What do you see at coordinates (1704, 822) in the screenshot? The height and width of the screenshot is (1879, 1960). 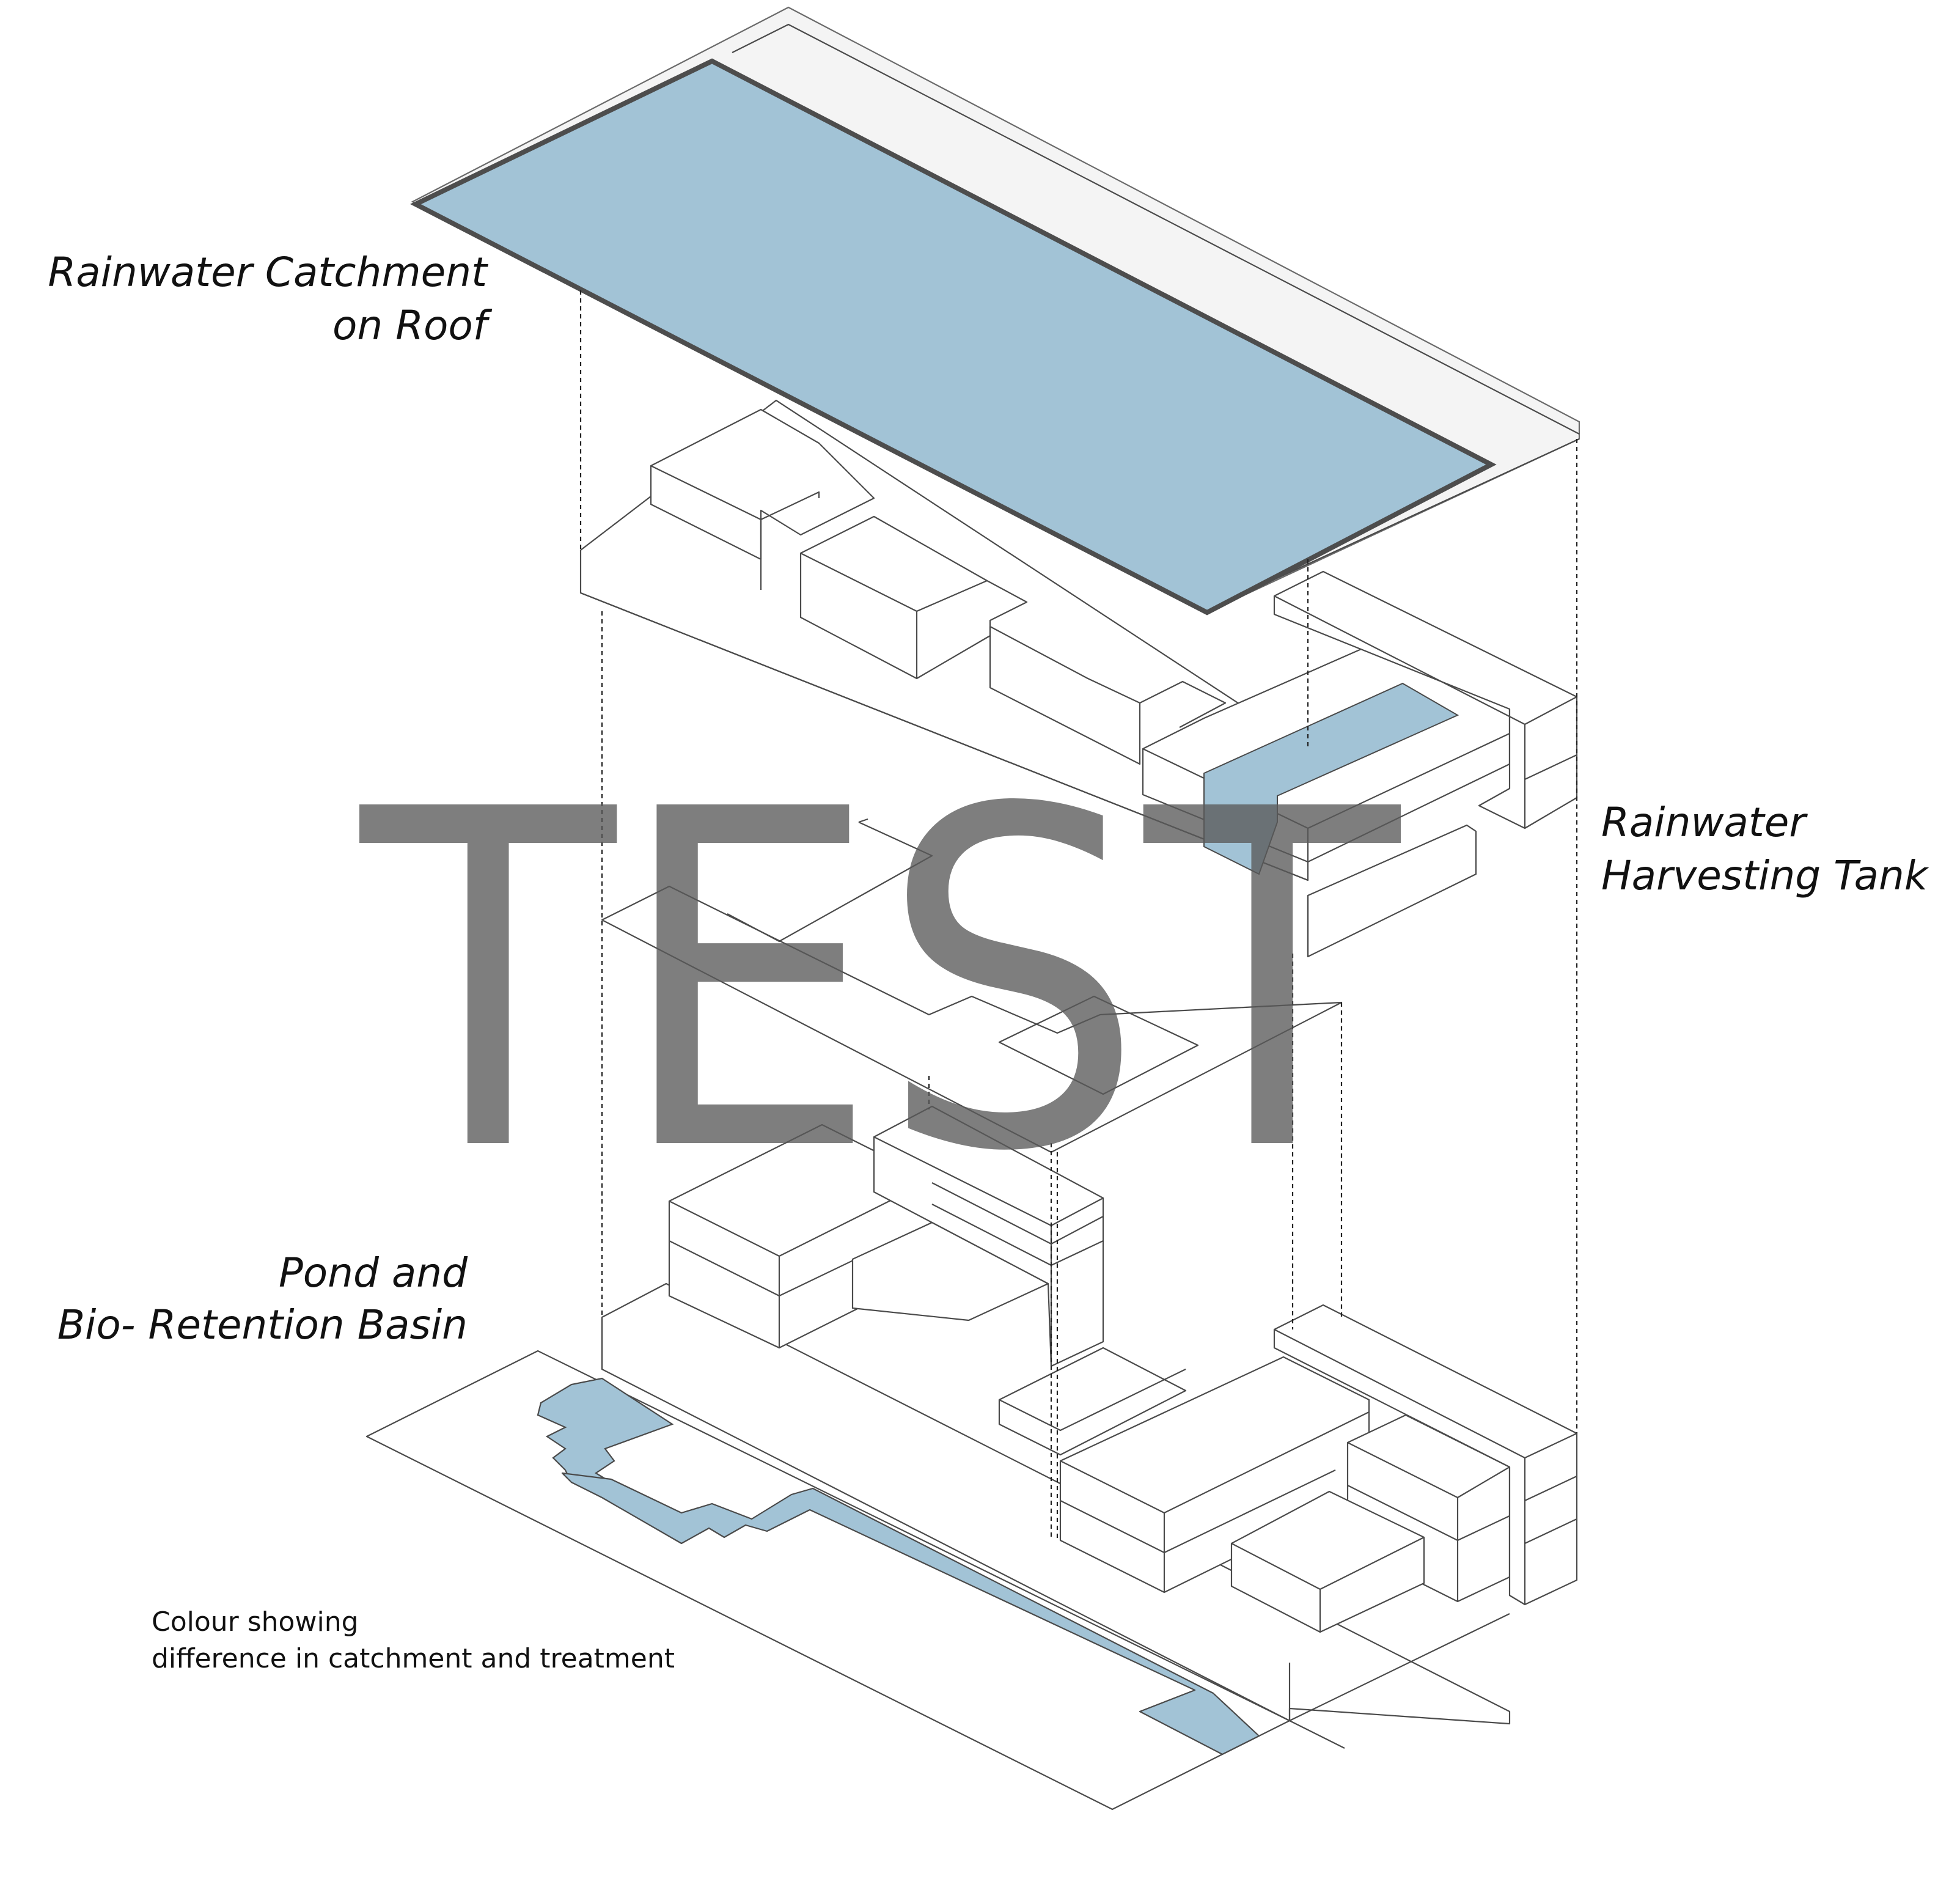 I see `tank-label-line1: Rainwater` at bounding box center [1704, 822].